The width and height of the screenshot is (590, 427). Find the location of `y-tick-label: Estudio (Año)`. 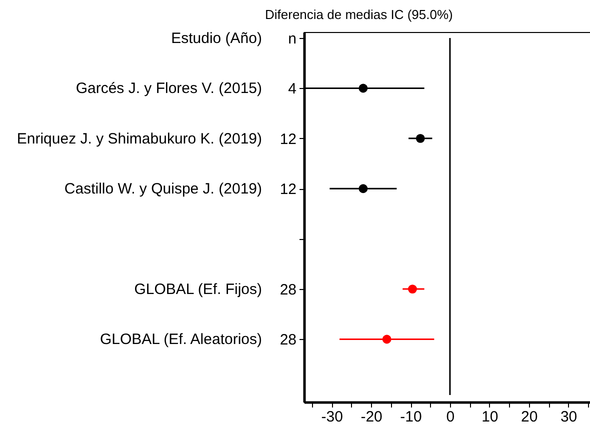

y-tick-label: Estudio (Año) is located at coordinates (216, 39).